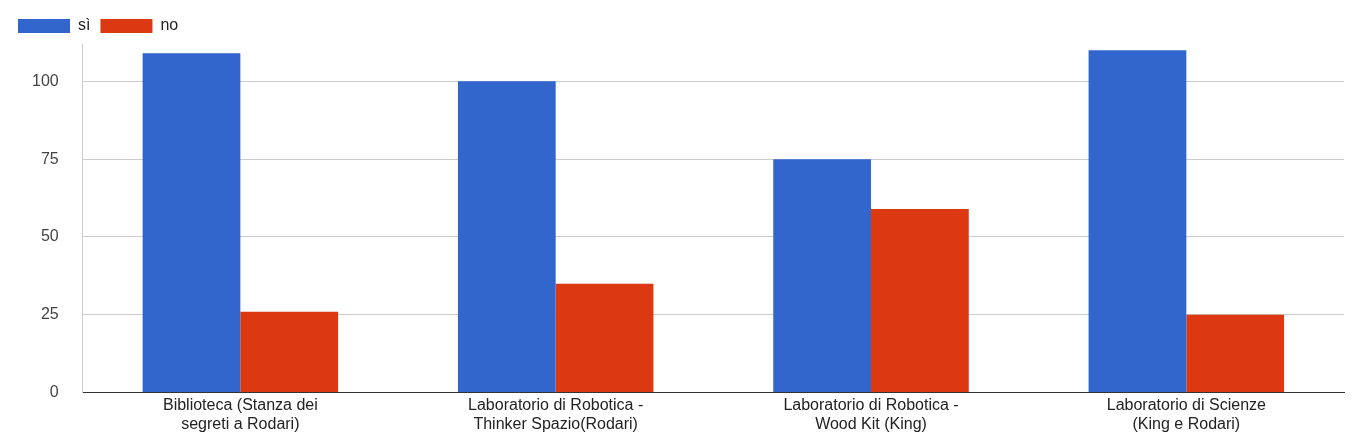 The height and width of the screenshot is (445, 1362). I want to click on legend-label: sì, so click(84, 25).